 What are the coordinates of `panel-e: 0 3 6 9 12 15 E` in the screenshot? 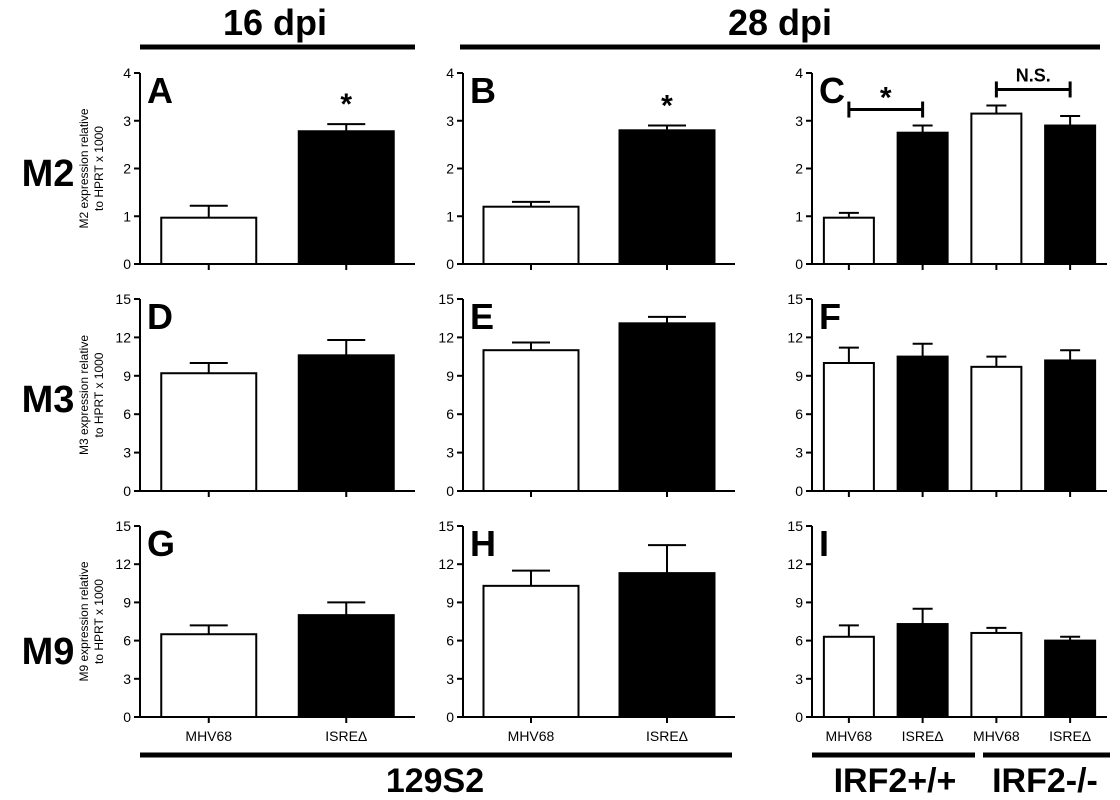 It's located at (586, 395).